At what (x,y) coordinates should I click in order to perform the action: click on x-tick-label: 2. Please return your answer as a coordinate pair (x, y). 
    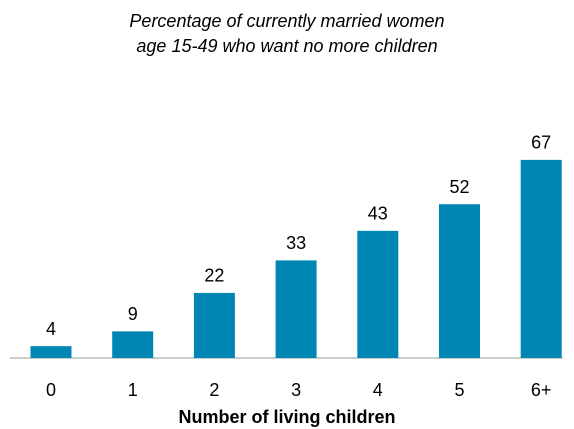
    Looking at the image, I should click on (214, 390).